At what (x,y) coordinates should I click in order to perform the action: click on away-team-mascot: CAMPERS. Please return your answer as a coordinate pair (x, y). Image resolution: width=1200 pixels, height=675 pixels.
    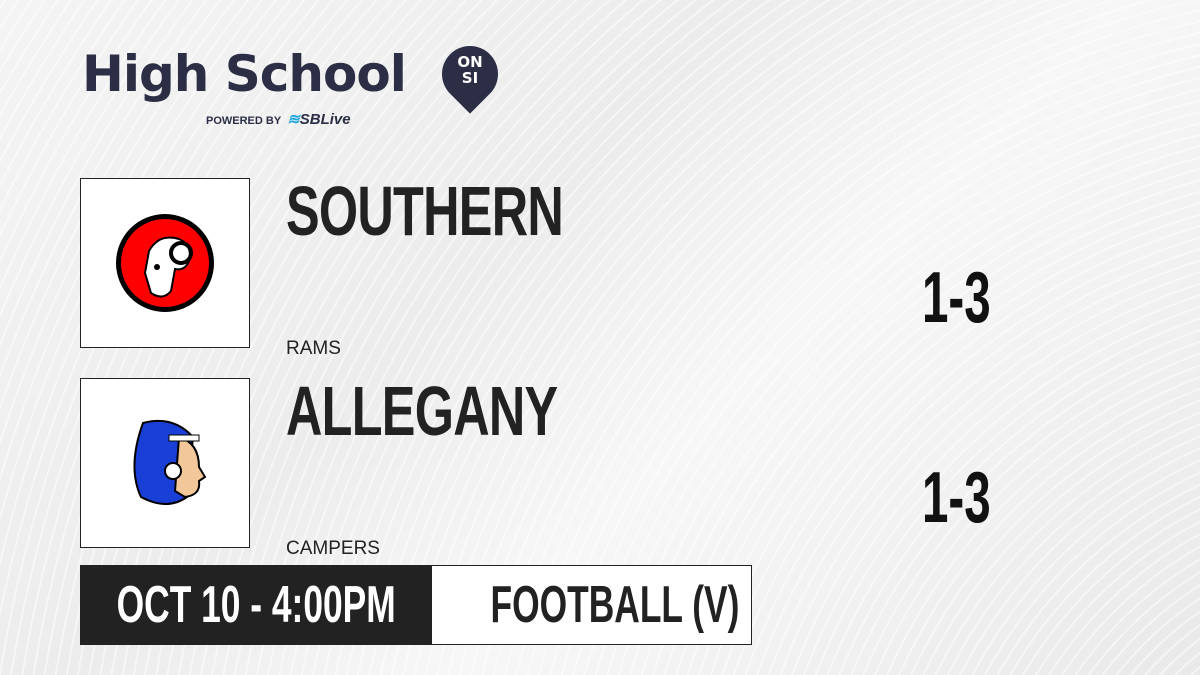
    Looking at the image, I should click on (333, 548).